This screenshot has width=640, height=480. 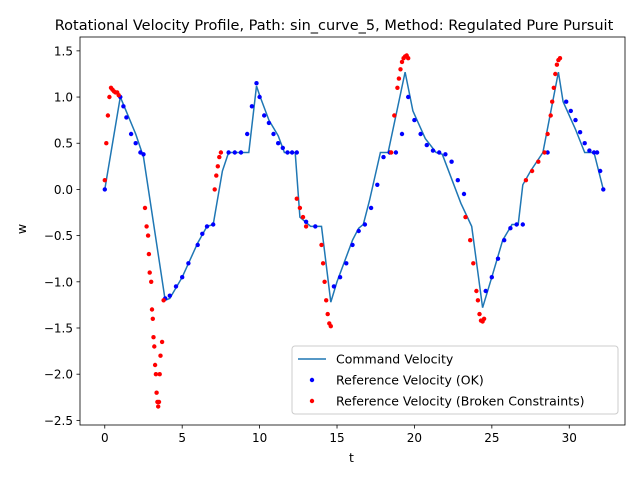 What do you see at coordinates (58, 329) in the screenshot?
I see `y-tick-label: −1.5` at bounding box center [58, 329].